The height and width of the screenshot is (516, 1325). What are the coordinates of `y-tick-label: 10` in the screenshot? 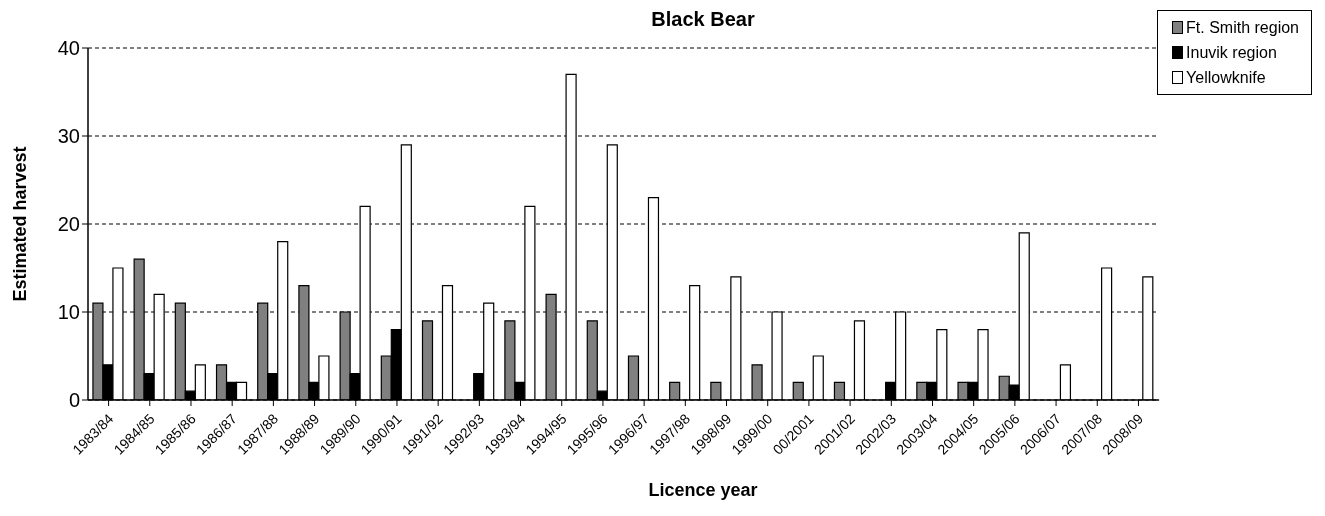 It's located at (68, 312).